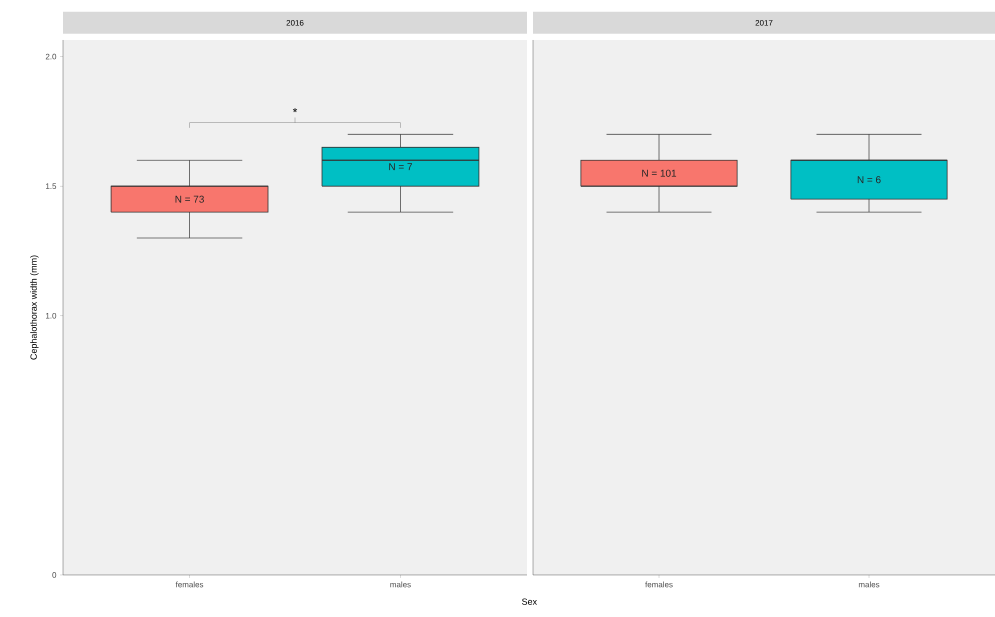 This screenshot has height=617, width=995. I want to click on annotation: N = 73, so click(190, 199).